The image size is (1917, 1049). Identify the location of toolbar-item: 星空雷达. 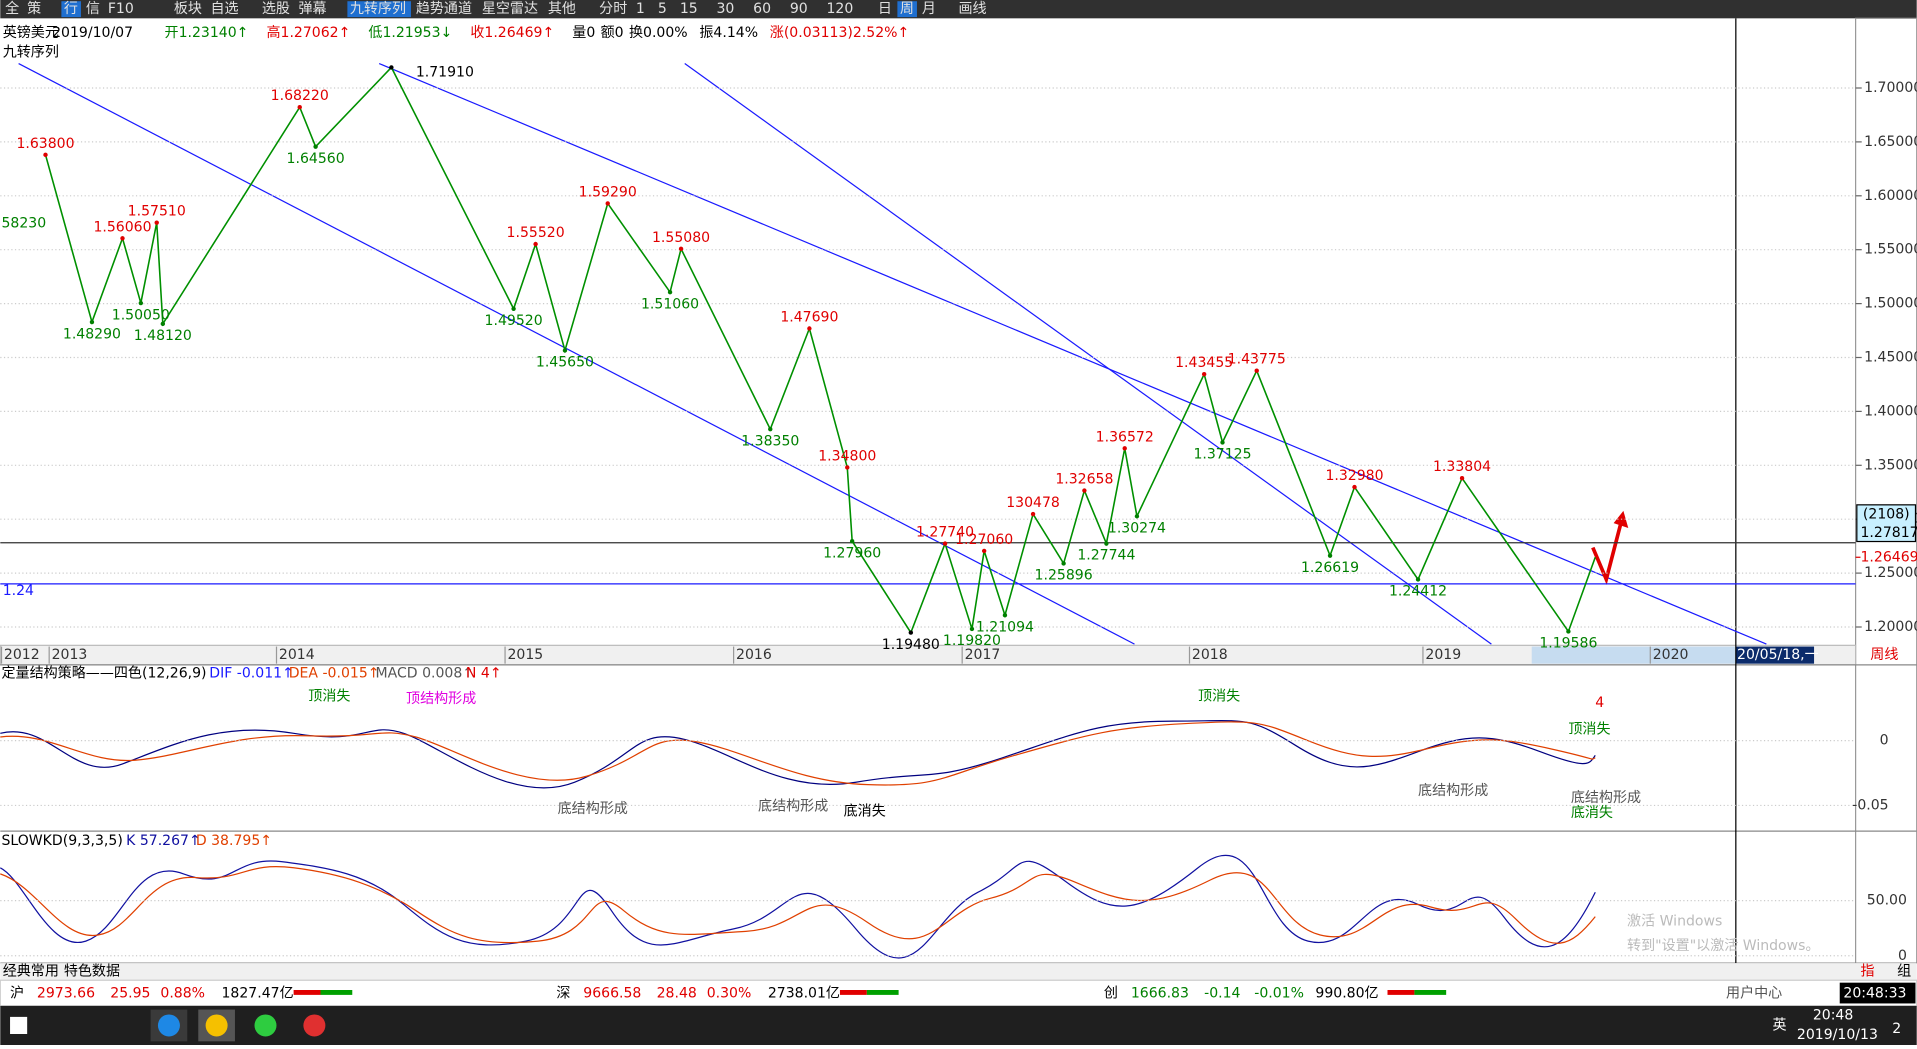
(510, 9).